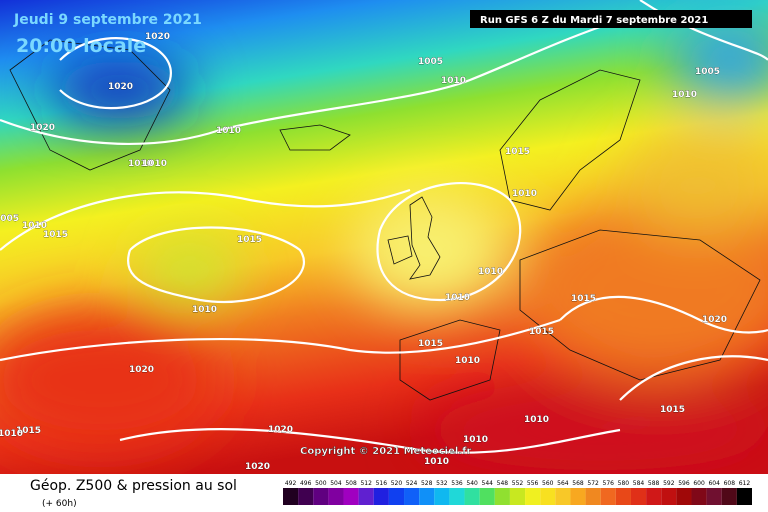  Describe the element at coordinates (291, 483) in the screenshot. I see `scale-label: 492` at that location.